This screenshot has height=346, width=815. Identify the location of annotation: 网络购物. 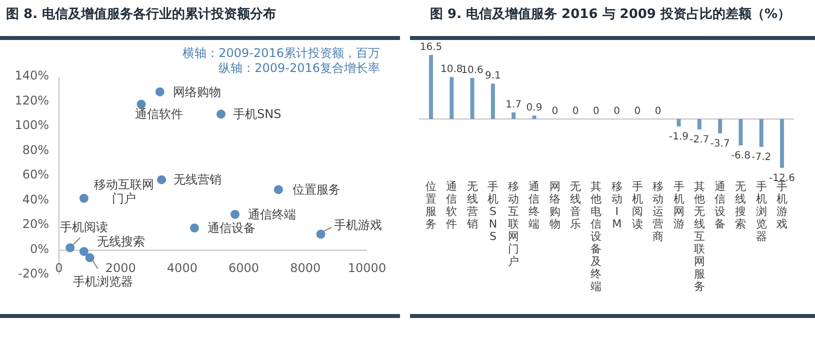
(196, 91).